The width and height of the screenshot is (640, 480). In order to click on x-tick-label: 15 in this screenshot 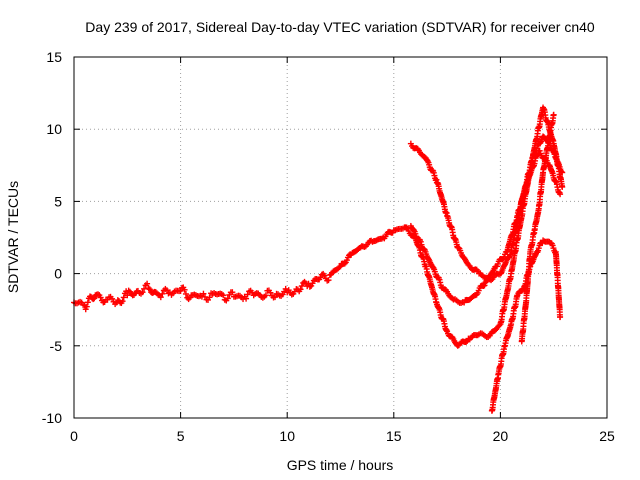, I will do `click(394, 436)`.